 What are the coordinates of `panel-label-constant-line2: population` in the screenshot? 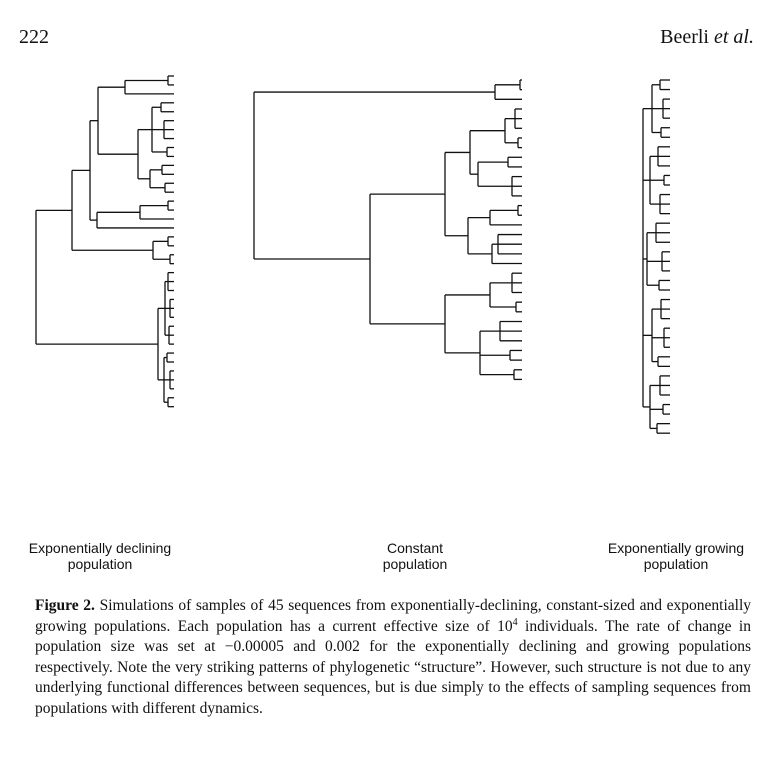 It's located at (415, 564).